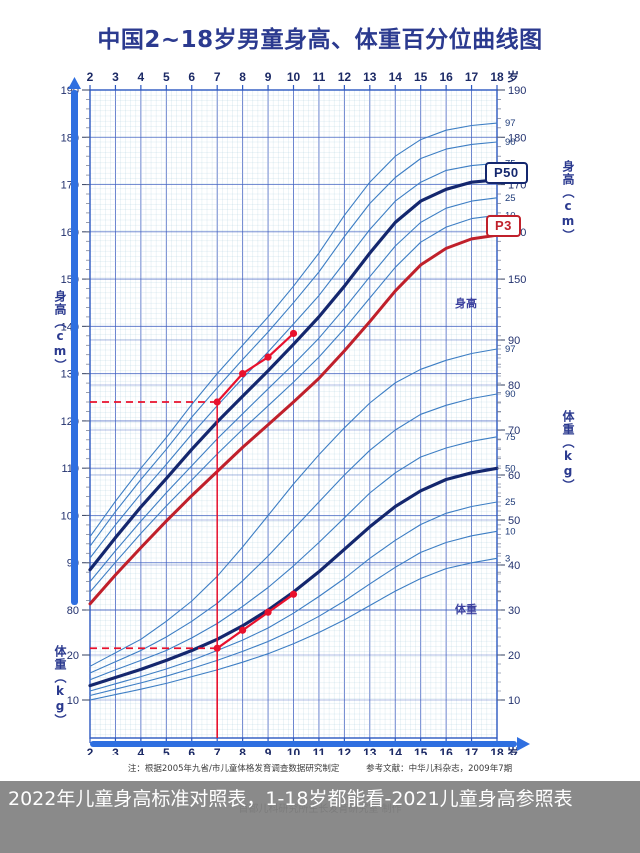  I want to click on badge-p50: P50, so click(506, 173).